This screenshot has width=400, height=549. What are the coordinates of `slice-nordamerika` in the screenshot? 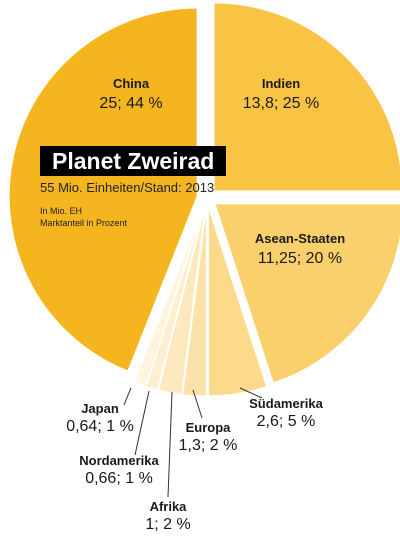 It's located at (175, 299).